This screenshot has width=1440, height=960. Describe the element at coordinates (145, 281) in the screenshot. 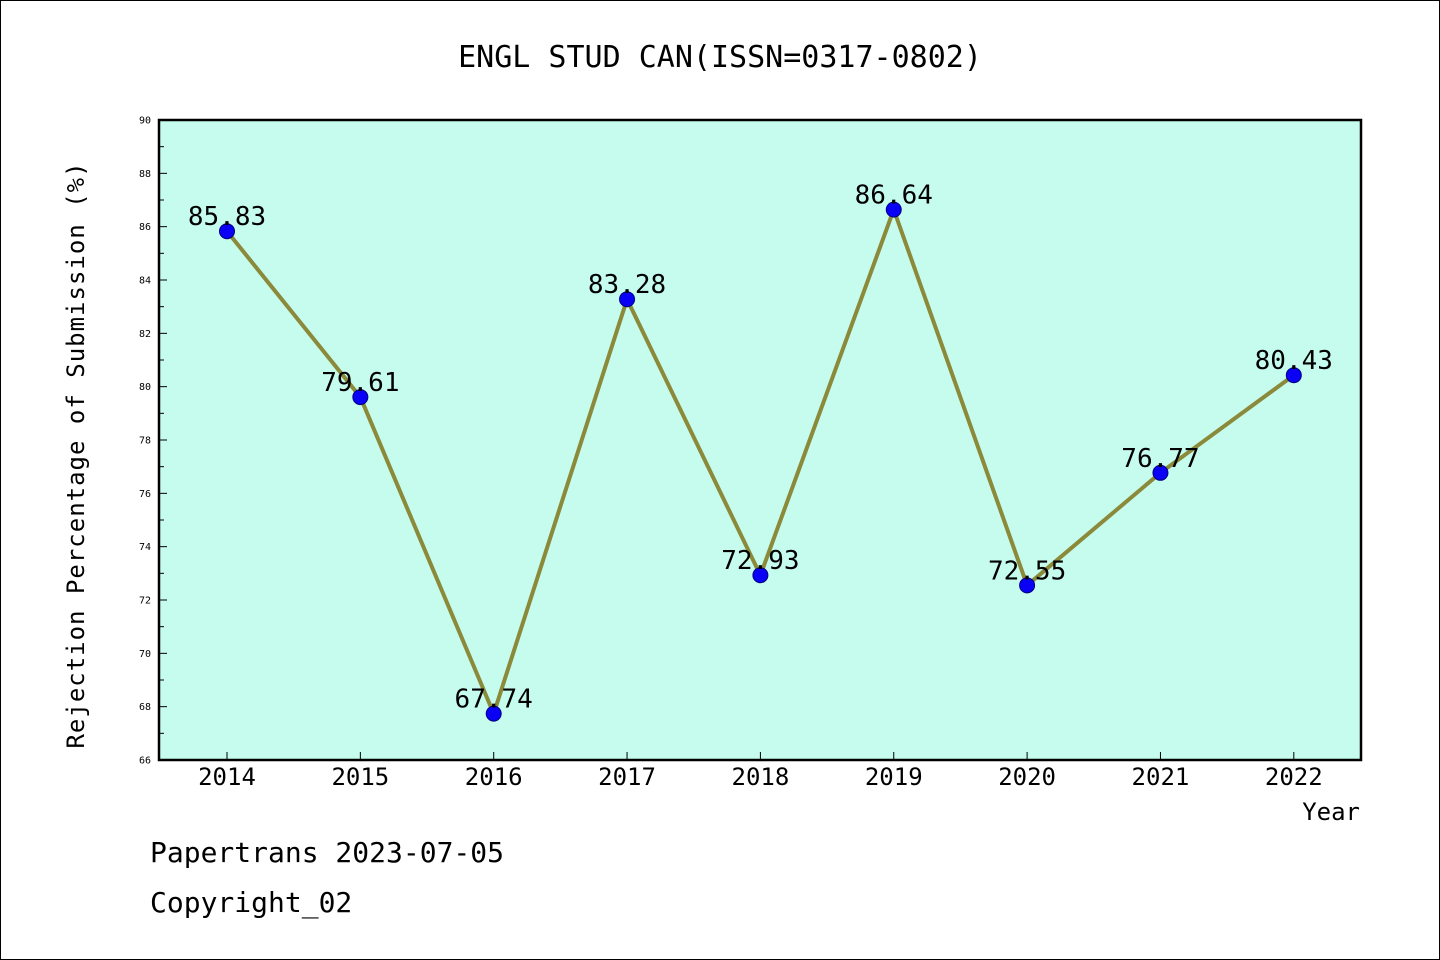

I see `y-tick-label: 84` at that location.